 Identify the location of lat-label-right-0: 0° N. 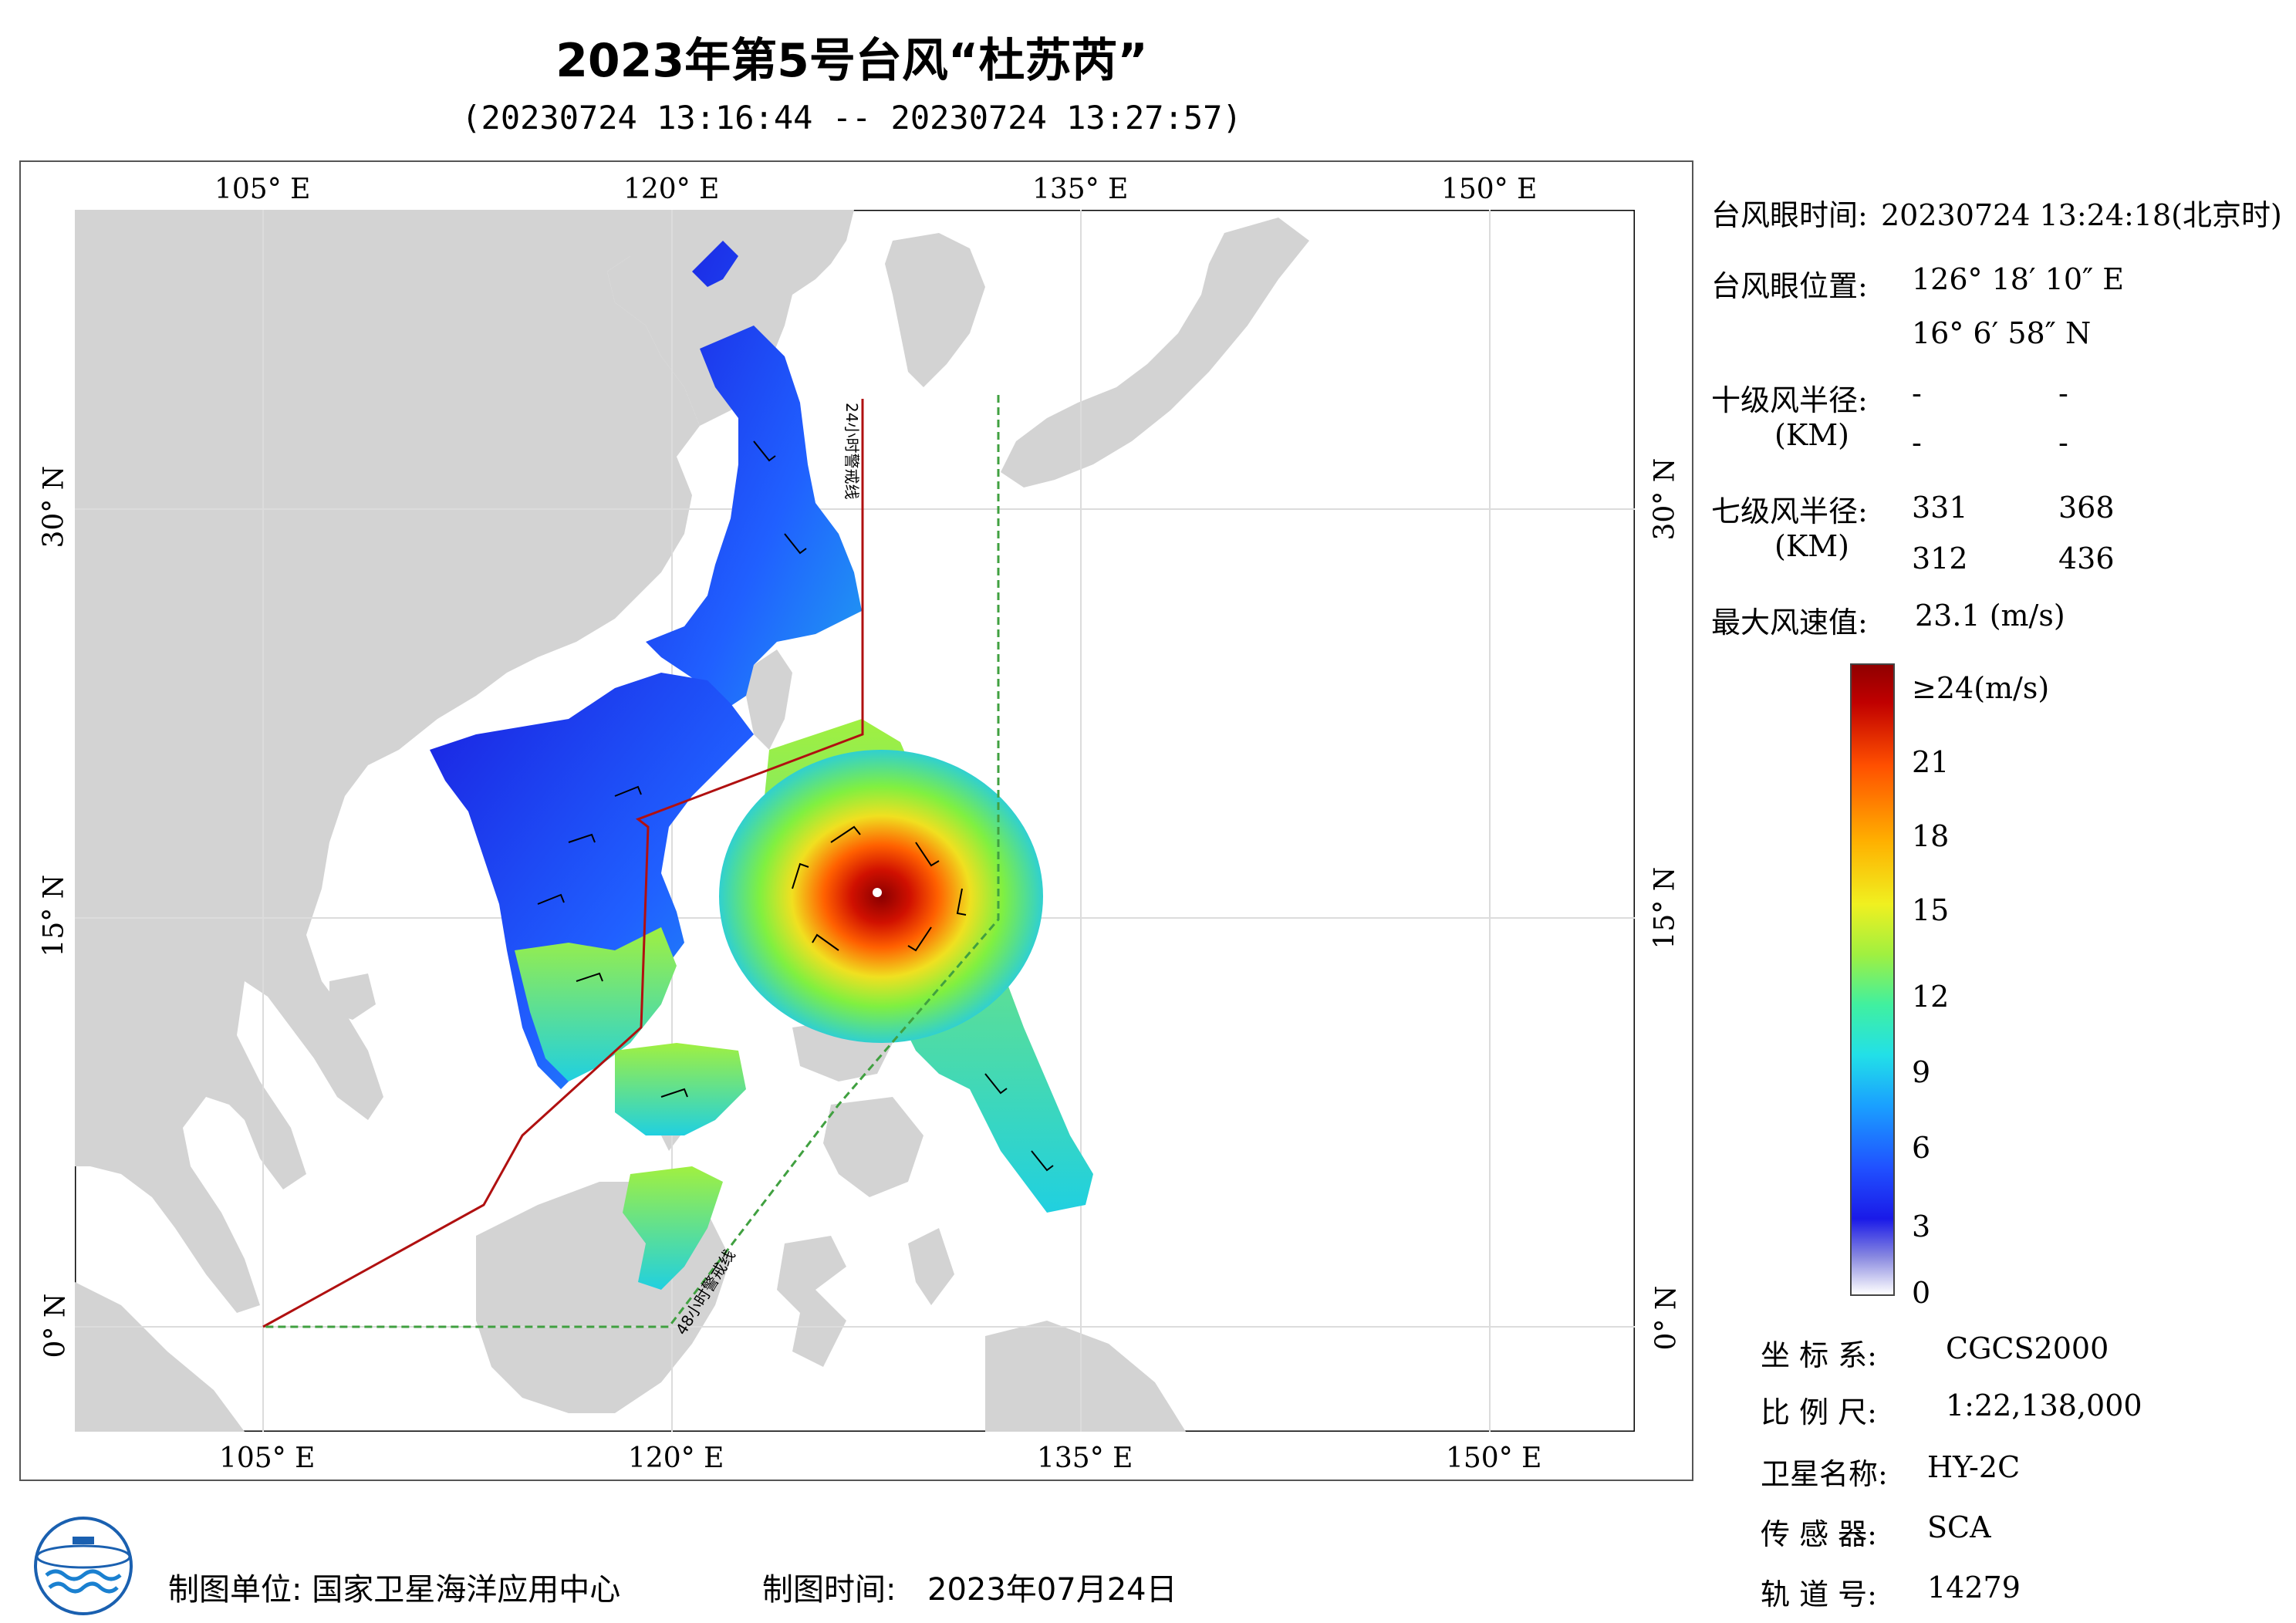
(1666, 1318).